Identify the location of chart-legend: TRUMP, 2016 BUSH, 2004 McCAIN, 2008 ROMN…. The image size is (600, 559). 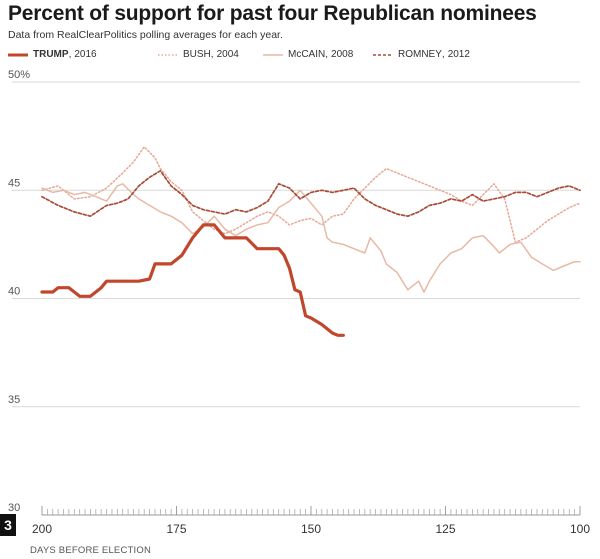
(303, 57).